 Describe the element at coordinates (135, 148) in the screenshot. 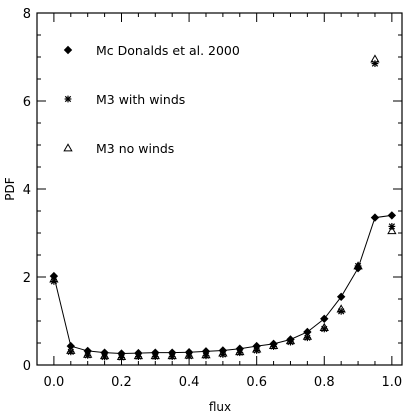

I see `legend-label: M3 no winds` at that location.